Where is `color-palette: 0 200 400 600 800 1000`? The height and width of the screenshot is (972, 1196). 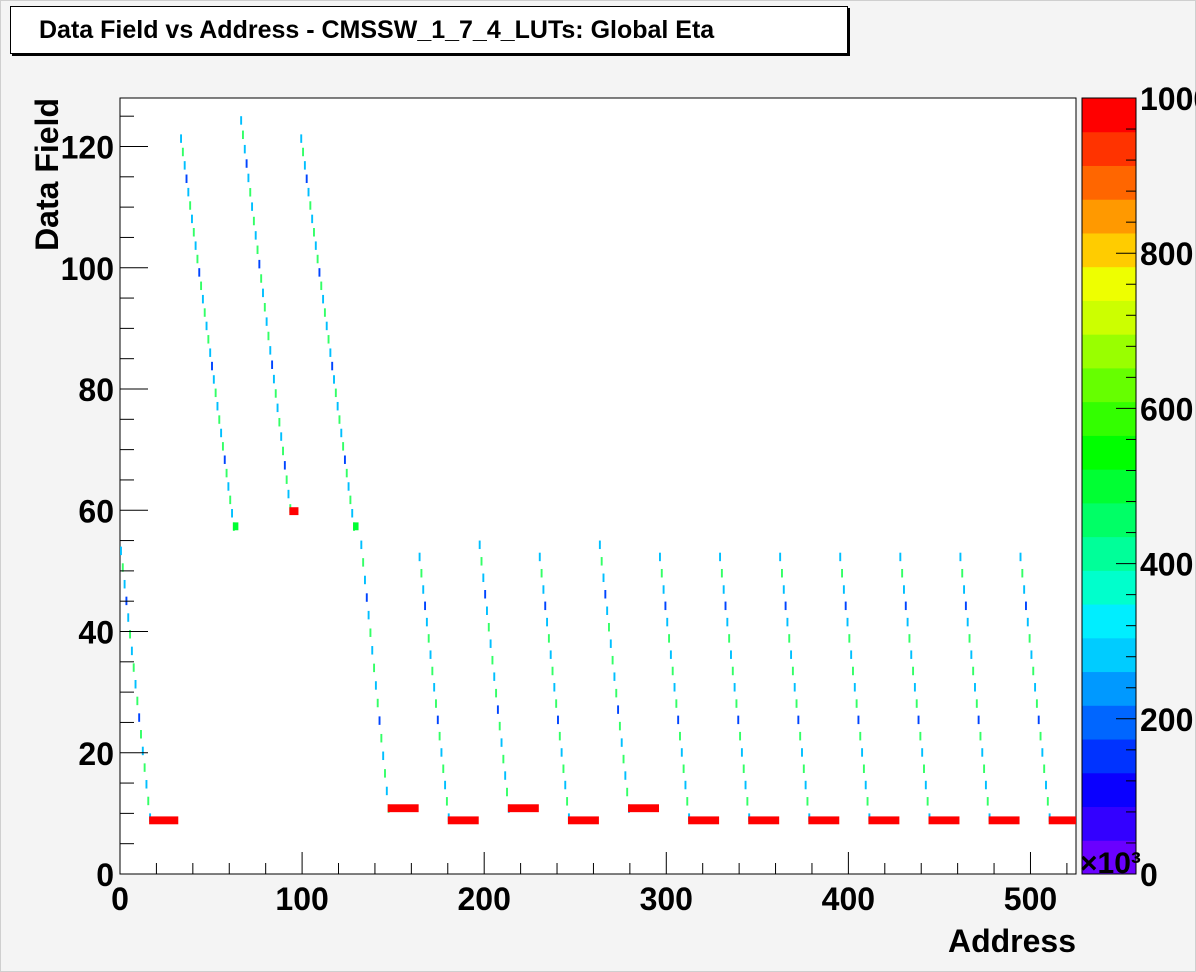 color-palette: 0 200 400 600 800 1000 is located at coordinates (1138, 487).